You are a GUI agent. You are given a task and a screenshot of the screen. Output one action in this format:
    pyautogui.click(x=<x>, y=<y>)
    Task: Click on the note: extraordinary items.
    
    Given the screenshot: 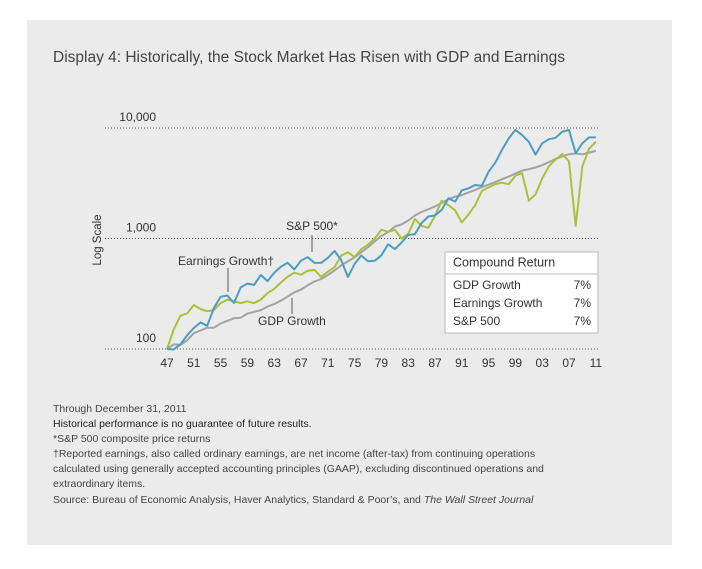 What is the action you would take?
    pyautogui.click(x=99, y=484)
    